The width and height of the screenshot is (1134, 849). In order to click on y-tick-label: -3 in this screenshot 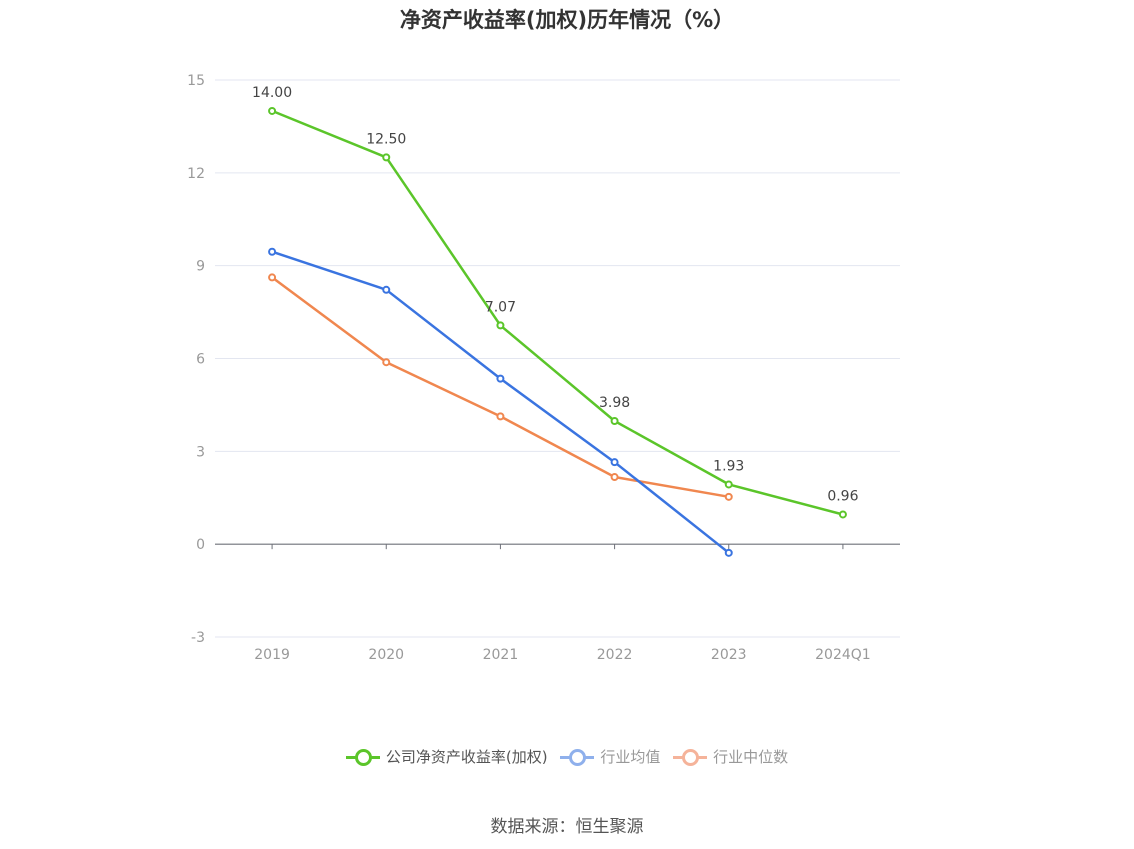, I will do `click(198, 638)`.